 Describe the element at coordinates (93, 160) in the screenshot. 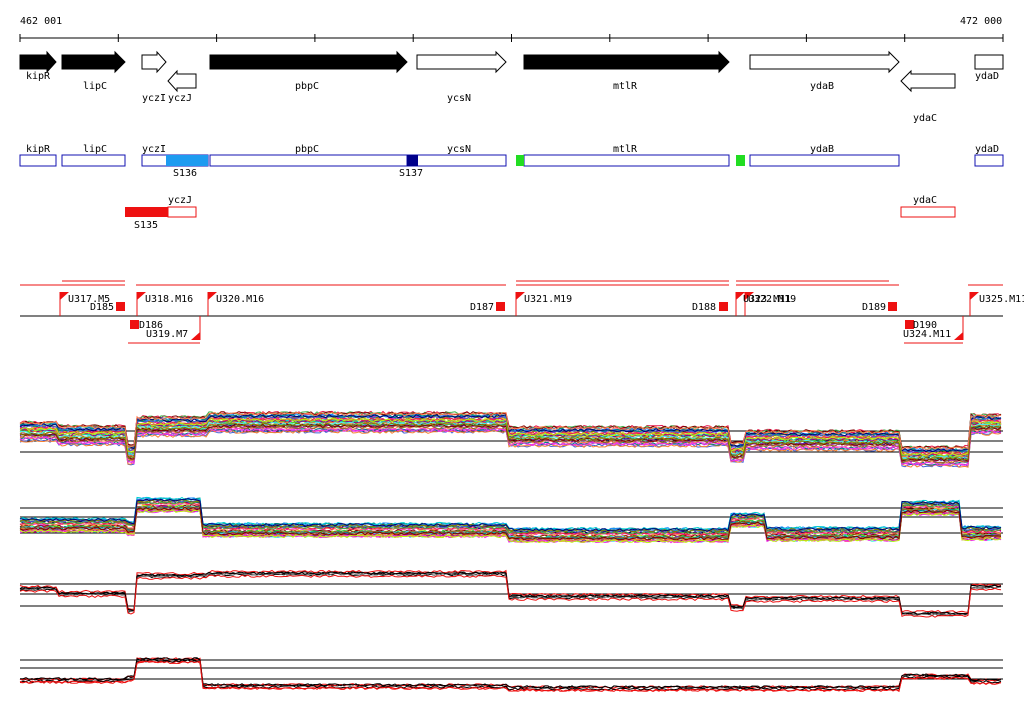

I see `annot-box-lipC` at that location.